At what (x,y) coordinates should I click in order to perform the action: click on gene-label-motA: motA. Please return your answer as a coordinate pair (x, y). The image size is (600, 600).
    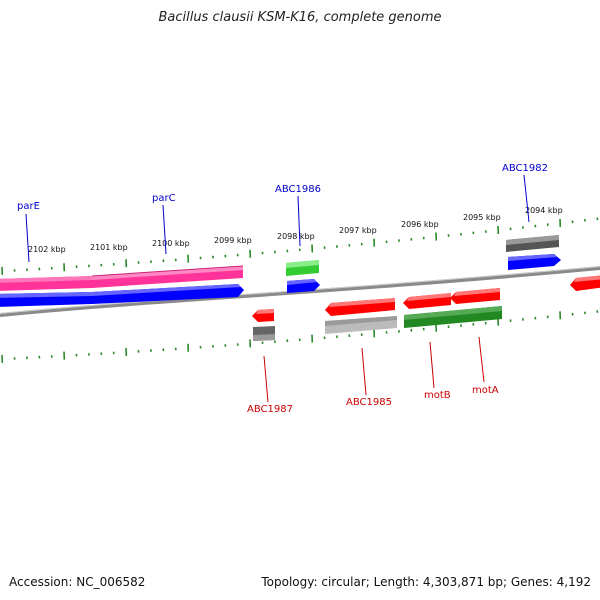
    Looking at the image, I should click on (485, 390).